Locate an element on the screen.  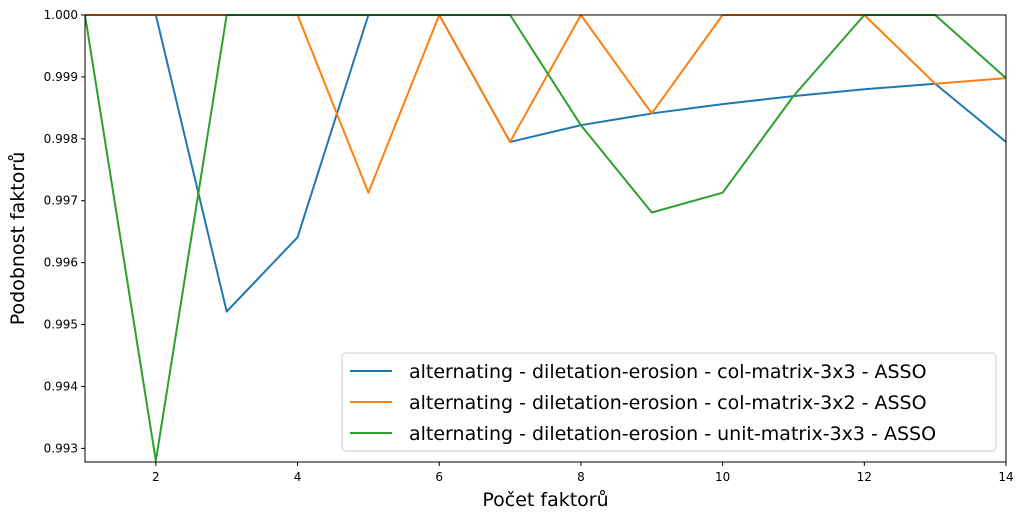
x-tick-label: 4 is located at coordinates (298, 477).